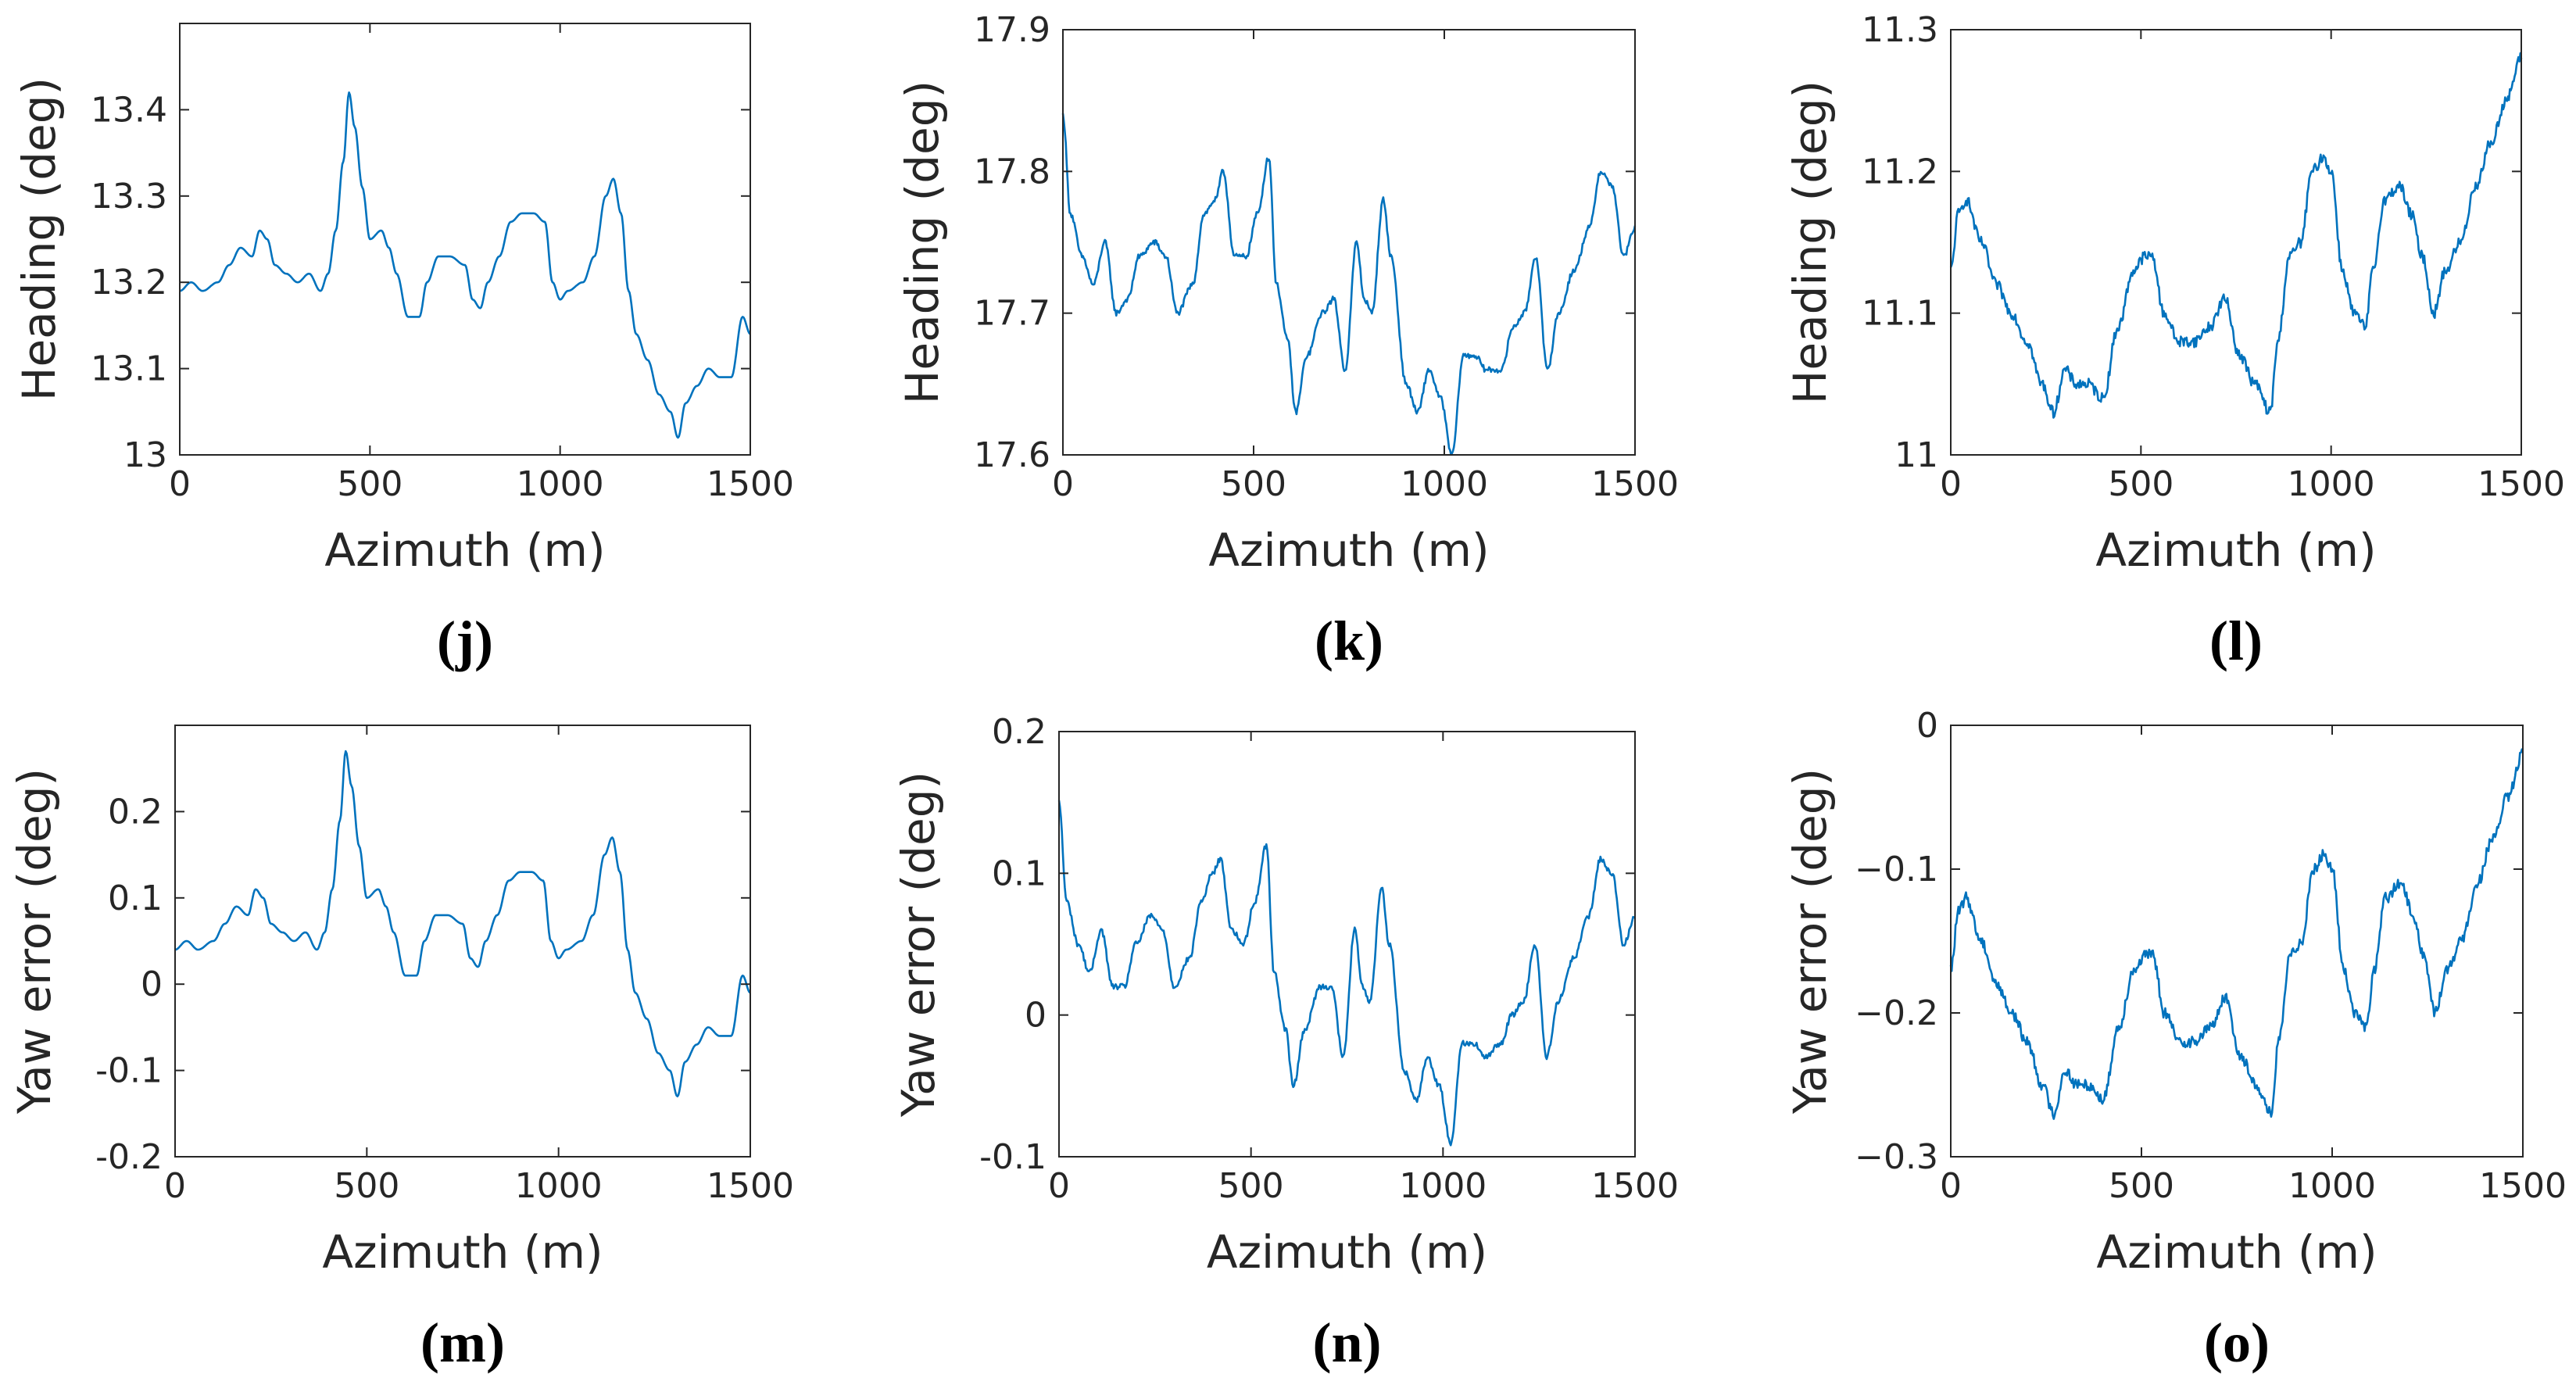  Describe the element at coordinates (1896, 1157) in the screenshot. I see `y-tick-label: −0.3` at that location.